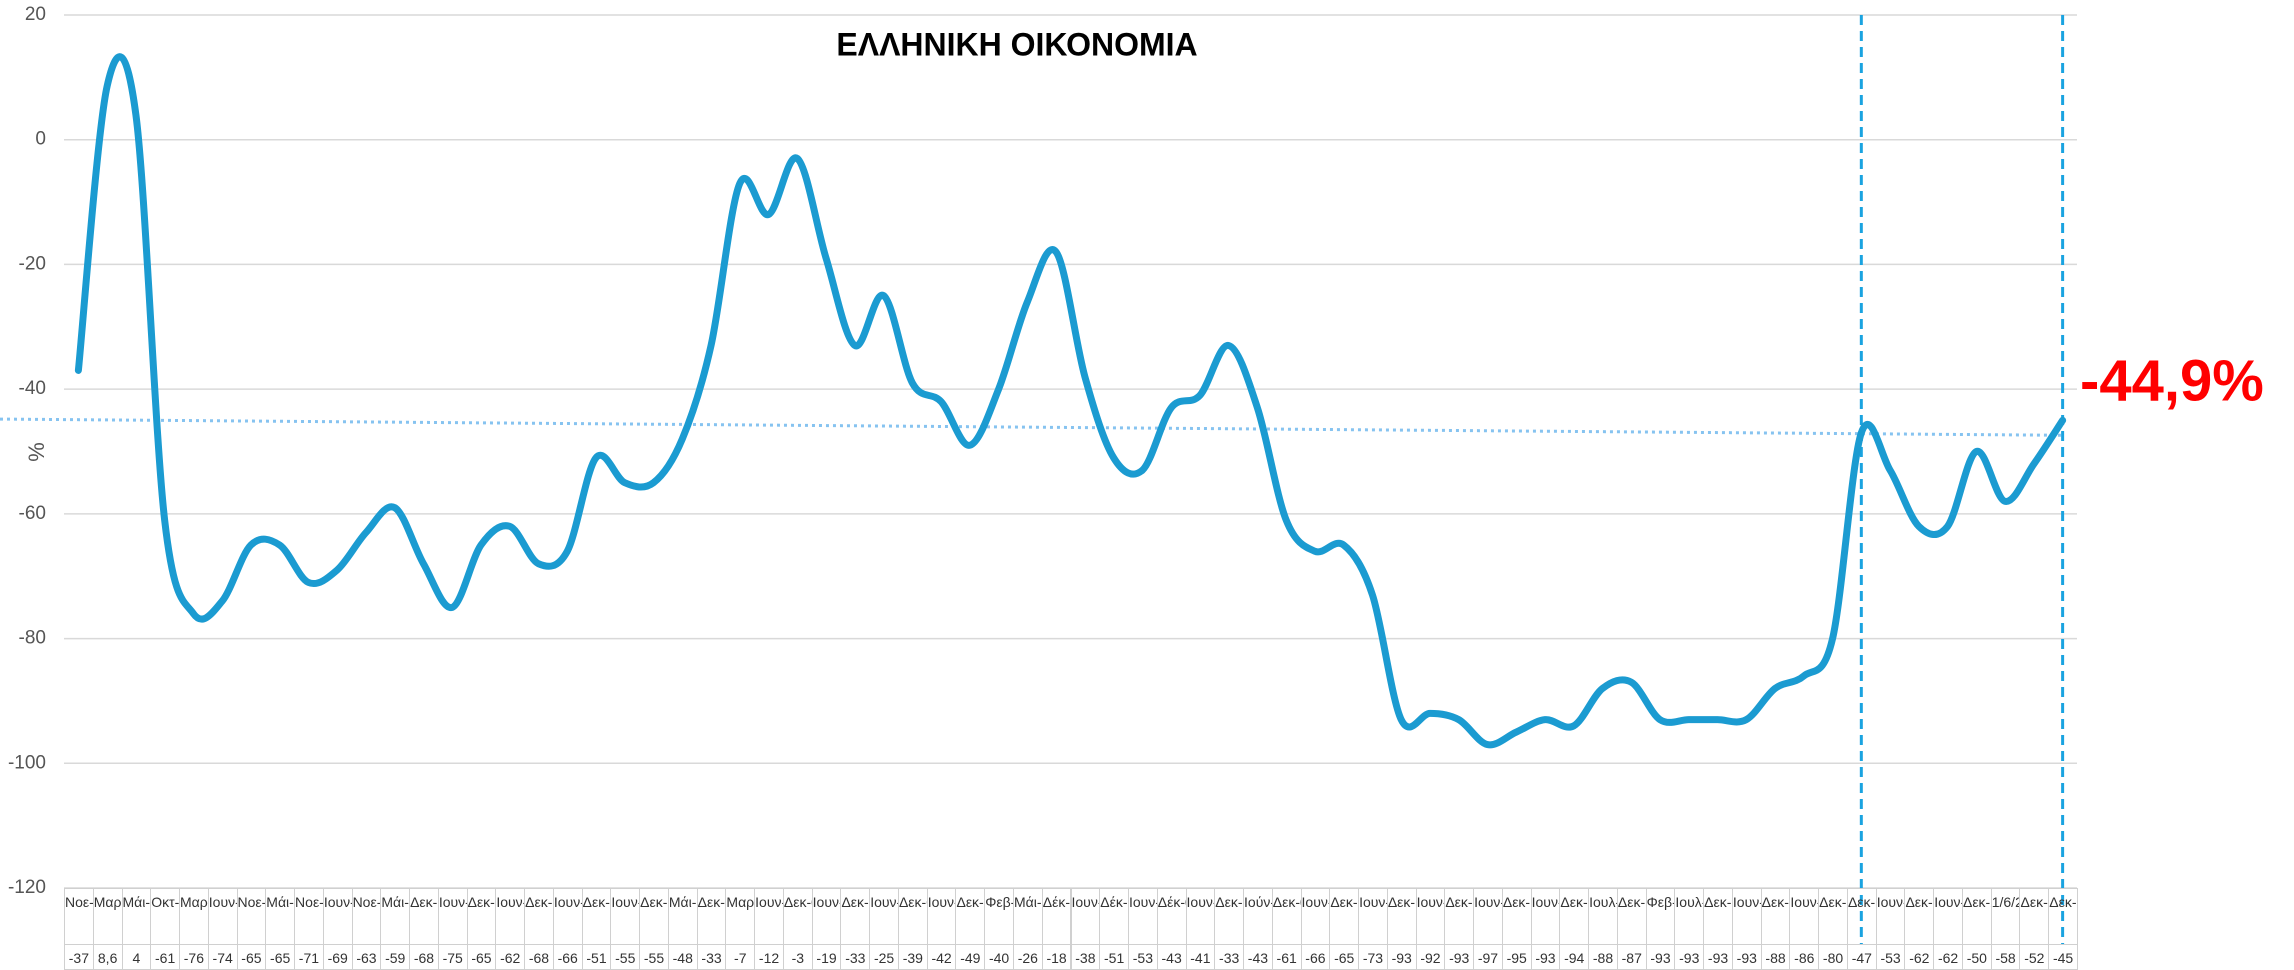 The height and width of the screenshot is (970, 2294). What do you see at coordinates (682, 957) in the screenshot?
I see `value-cell: -48` at bounding box center [682, 957].